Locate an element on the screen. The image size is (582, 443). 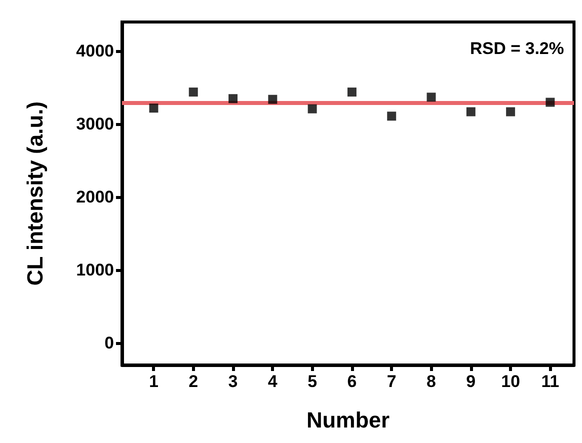
x-tick-label: 8 is located at coordinates (431, 381).